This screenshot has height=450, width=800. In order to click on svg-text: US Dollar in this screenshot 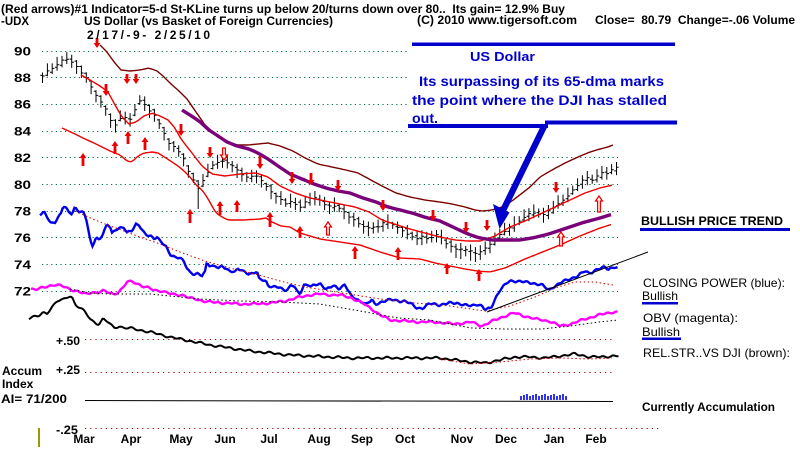, I will do `click(502, 56)`.